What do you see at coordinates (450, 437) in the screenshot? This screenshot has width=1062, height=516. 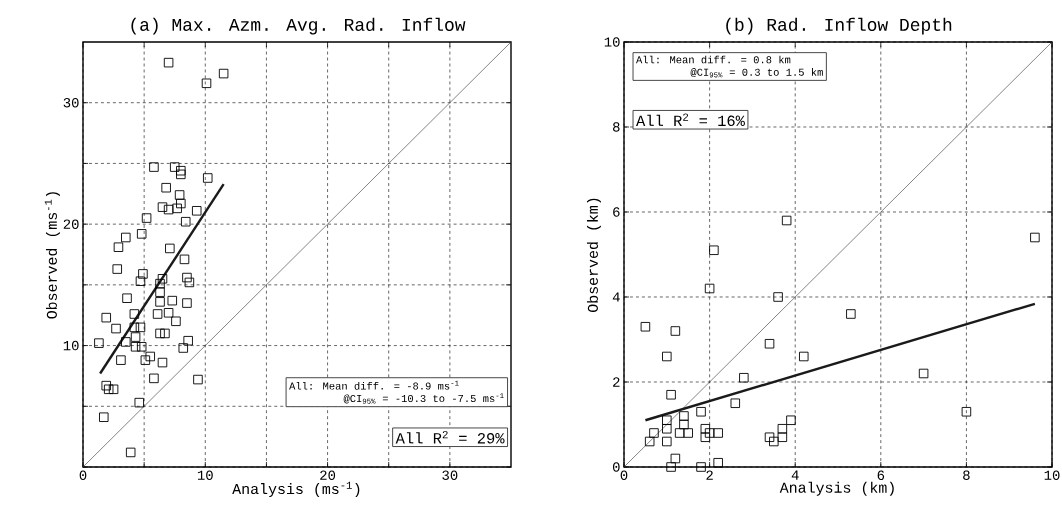 I see `annotation: All R$^{2}$ = 29%` at bounding box center [450, 437].